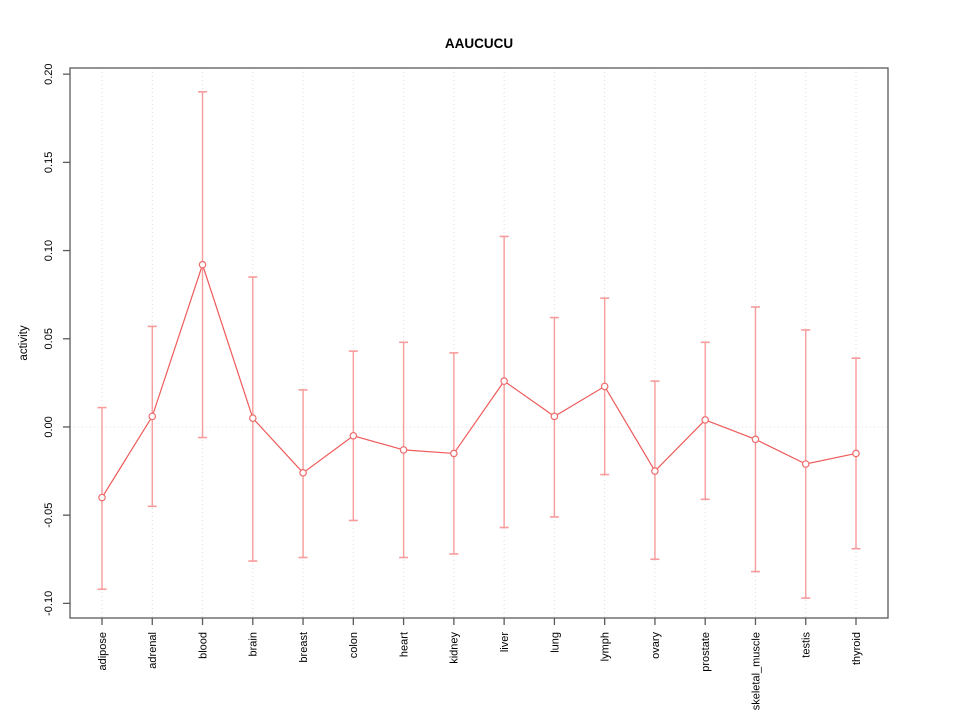 Image resolution: width=960 pixels, height=720 pixels. Describe the element at coordinates (505, 642) in the screenshot. I see `x-tick-label: liver` at that location.